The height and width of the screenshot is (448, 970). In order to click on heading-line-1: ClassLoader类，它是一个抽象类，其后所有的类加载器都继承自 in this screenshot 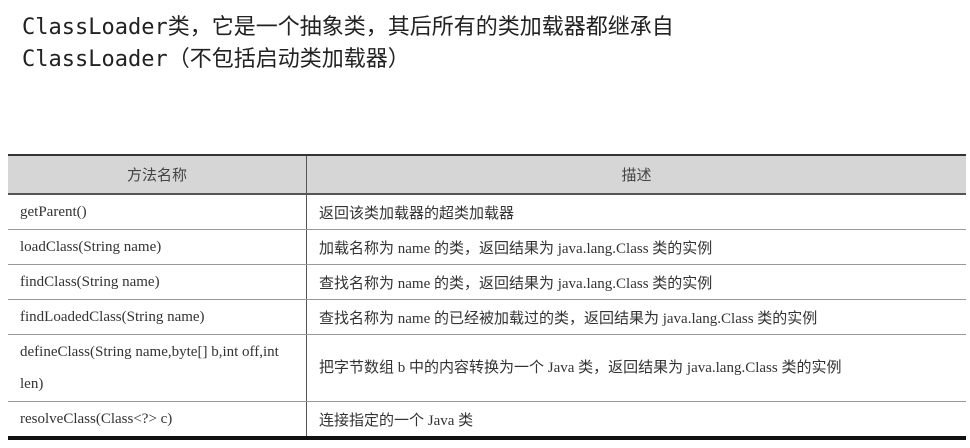, I will do `click(348, 27)`.